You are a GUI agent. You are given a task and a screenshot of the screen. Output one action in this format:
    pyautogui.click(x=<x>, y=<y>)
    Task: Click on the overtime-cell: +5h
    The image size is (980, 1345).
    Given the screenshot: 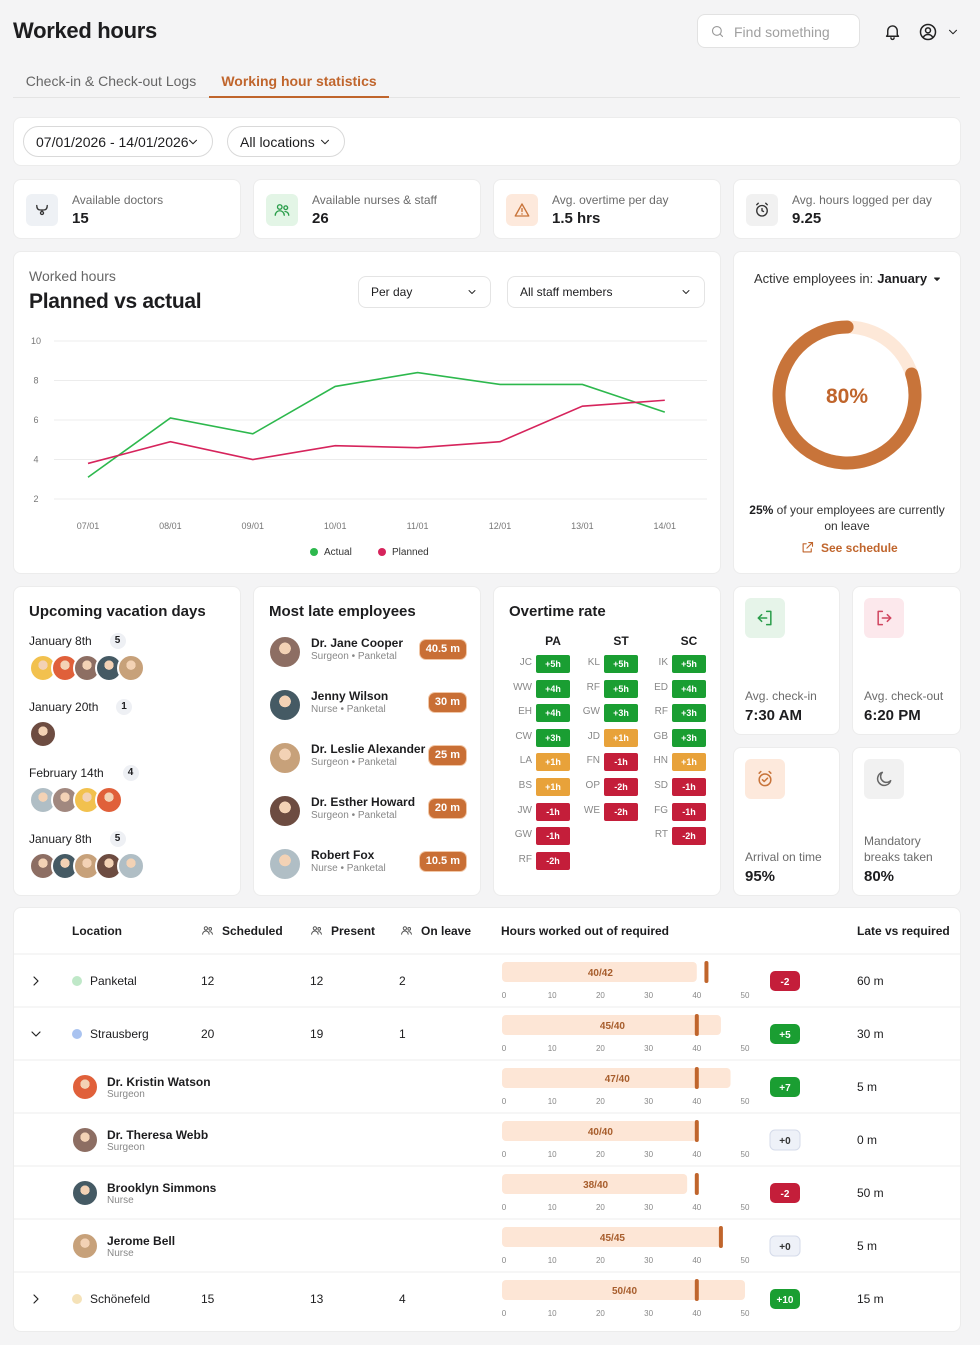 What is the action you would take?
    pyautogui.click(x=621, y=688)
    